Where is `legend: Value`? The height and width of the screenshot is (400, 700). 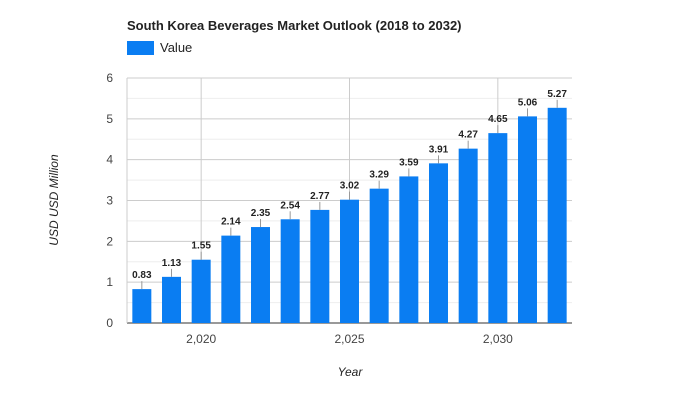 legend: Value is located at coordinates (159, 47).